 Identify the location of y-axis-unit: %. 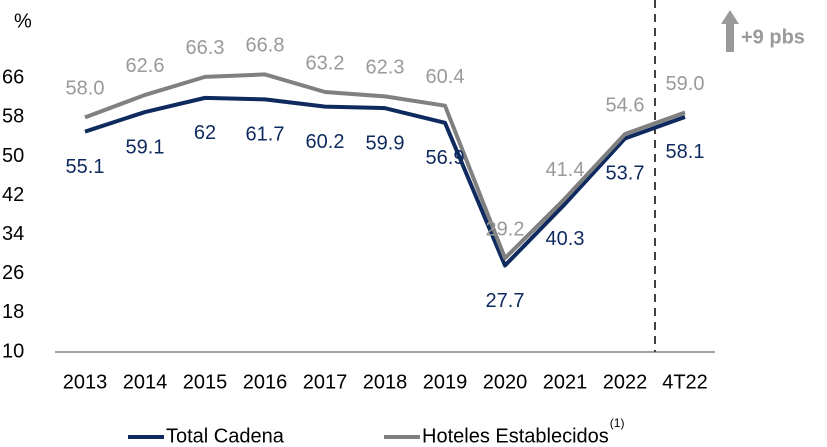
(23, 21).